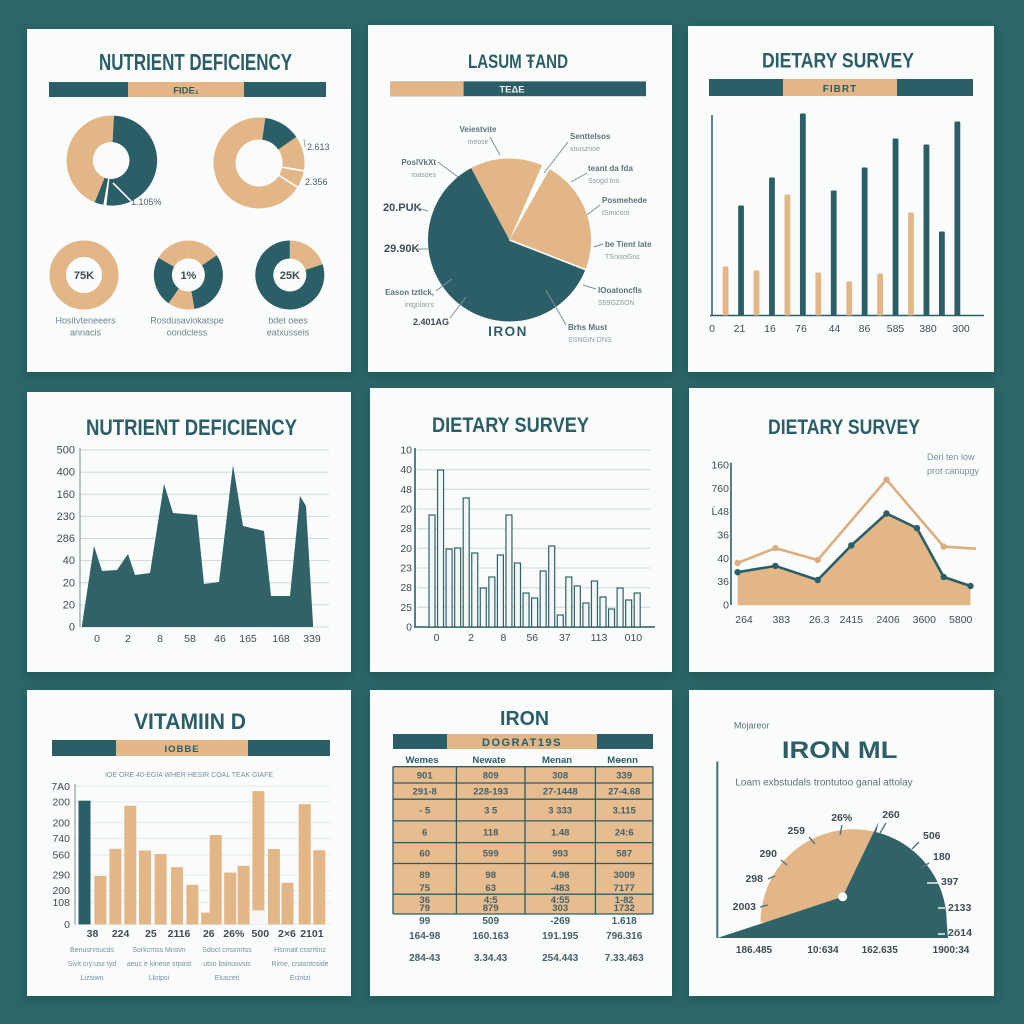 The image size is (1024, 1024). I want to click on svg-text: aeuc e kinese srpast, so click(159, 964).